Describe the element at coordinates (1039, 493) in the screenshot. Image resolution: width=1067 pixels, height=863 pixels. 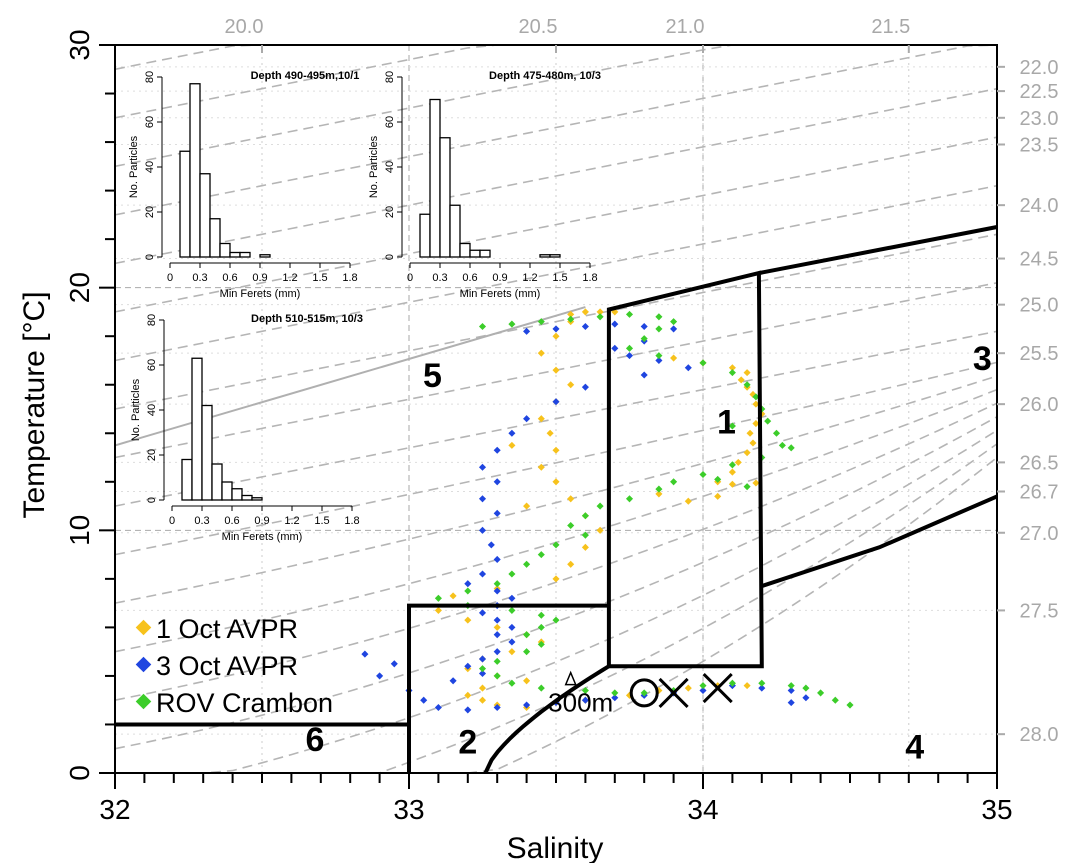
I see `right-tick-label: 26.7` at that location.